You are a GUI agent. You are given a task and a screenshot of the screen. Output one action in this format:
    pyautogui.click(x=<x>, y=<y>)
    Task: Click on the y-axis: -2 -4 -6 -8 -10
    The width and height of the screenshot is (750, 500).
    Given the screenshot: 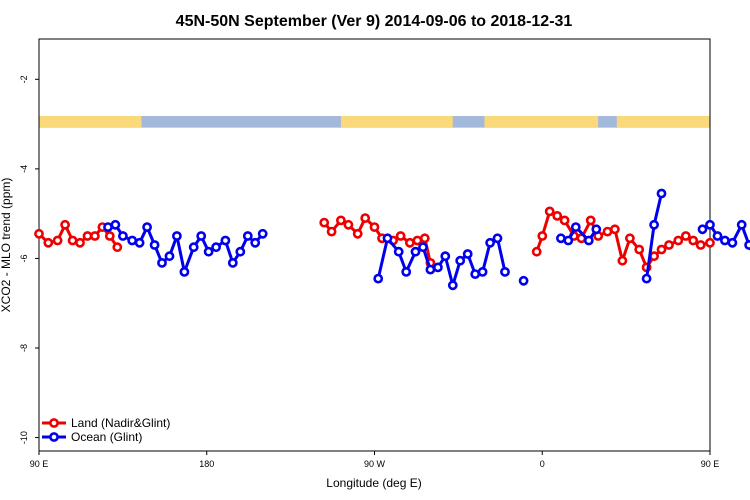 What is the action you would take?
    pyautogui.click(x=29, y=259)
    